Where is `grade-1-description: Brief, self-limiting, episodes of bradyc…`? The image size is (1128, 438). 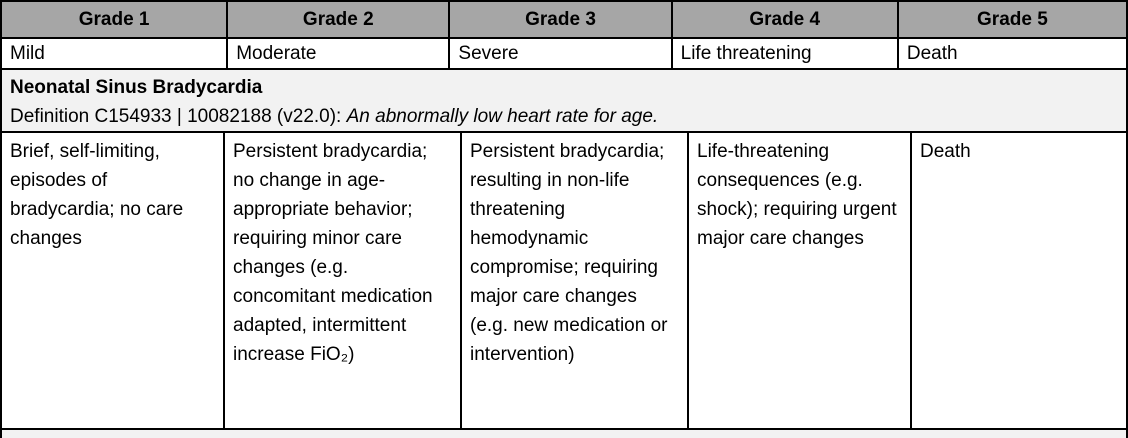 grade-1-description: Brief, self-limiting, episodes of bradyc… is located at coordinates (113, 280).